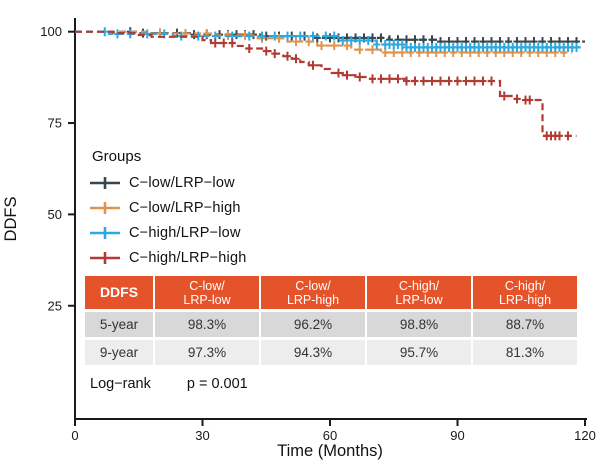 This screenshot has height=463, width=600. Describe the element at coordinates (119, 292) in the screenshot. I see `table-header-ddfs: DDFS` at that location.